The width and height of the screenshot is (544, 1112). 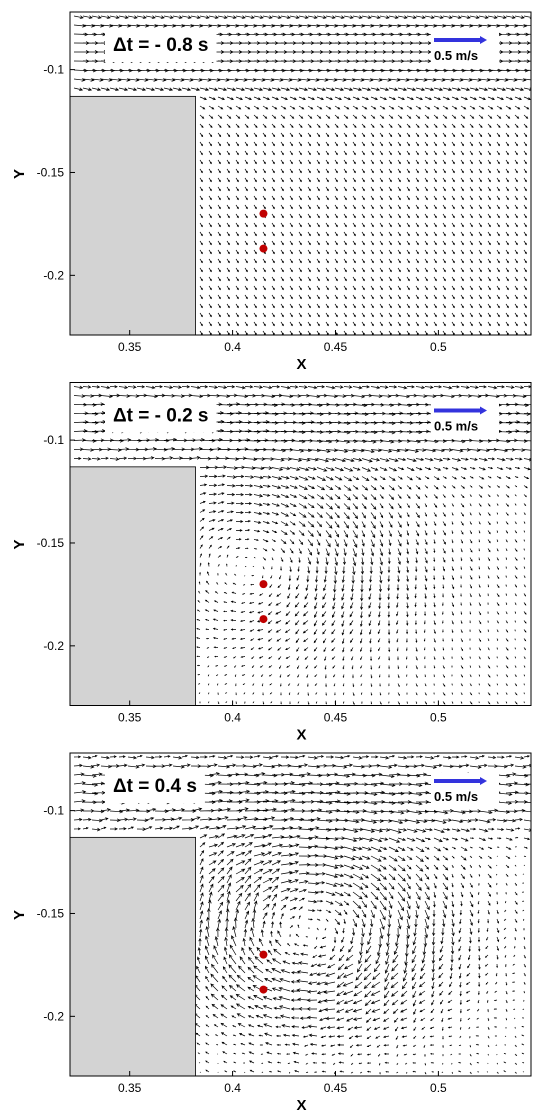 I want to click on panel-title: Δt = - 0.2 s, so click(x=161, y=416).